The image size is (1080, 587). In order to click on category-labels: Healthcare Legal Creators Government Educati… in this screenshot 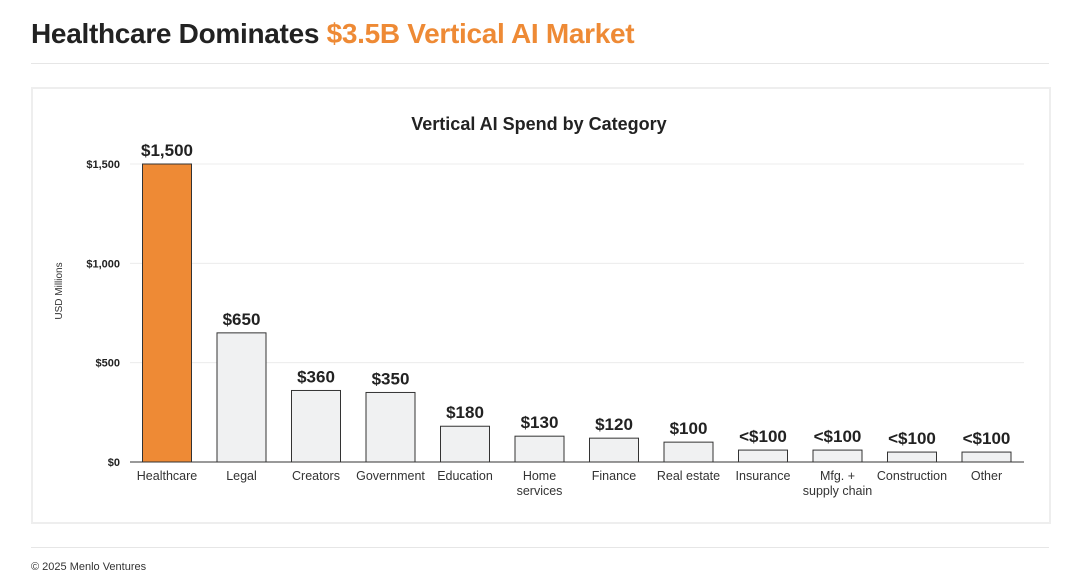, I will do `click(569, 483)`.